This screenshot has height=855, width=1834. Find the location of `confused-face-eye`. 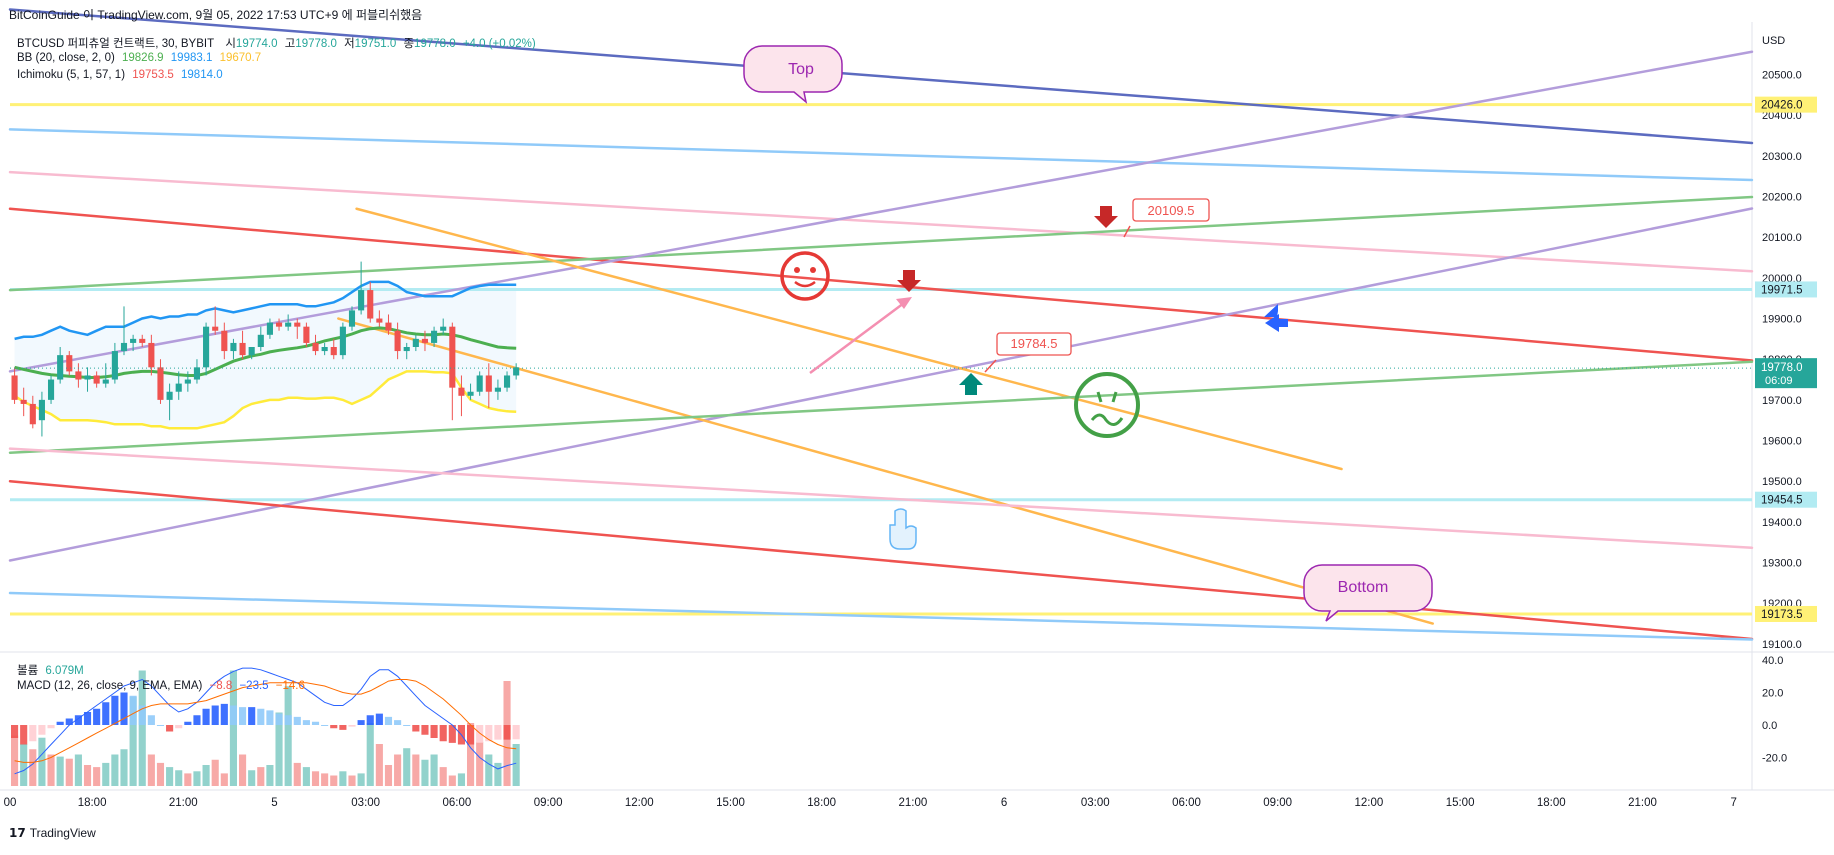

confused-face-eye is located at coordinates (1114, 397).